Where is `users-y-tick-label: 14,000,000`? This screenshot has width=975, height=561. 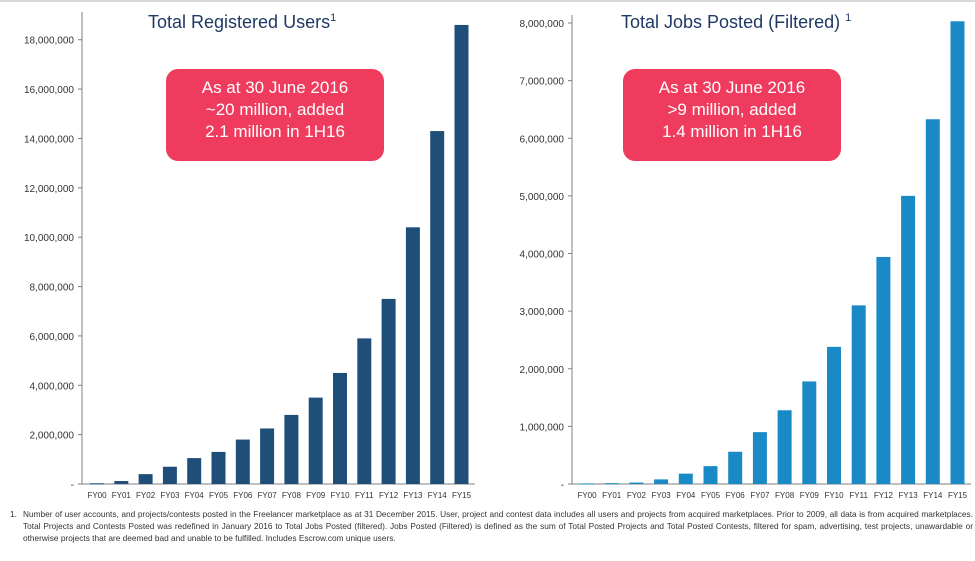 users-y-tick-label: 14,000,000 is located at coordinates (49, 139).